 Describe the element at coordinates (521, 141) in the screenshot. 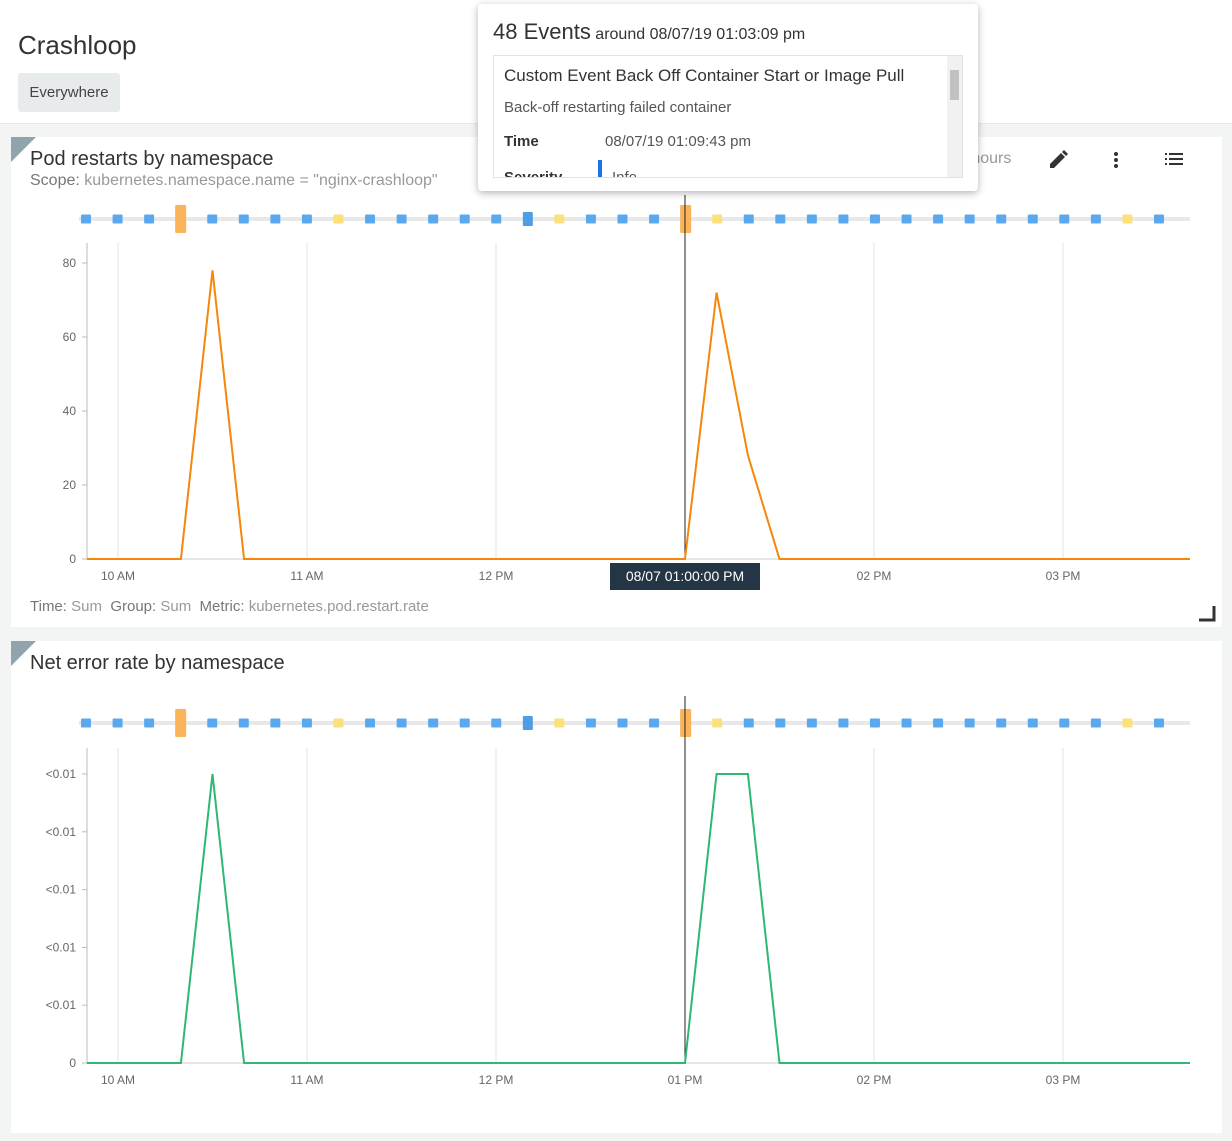

I see `field-label: Time` at that location.